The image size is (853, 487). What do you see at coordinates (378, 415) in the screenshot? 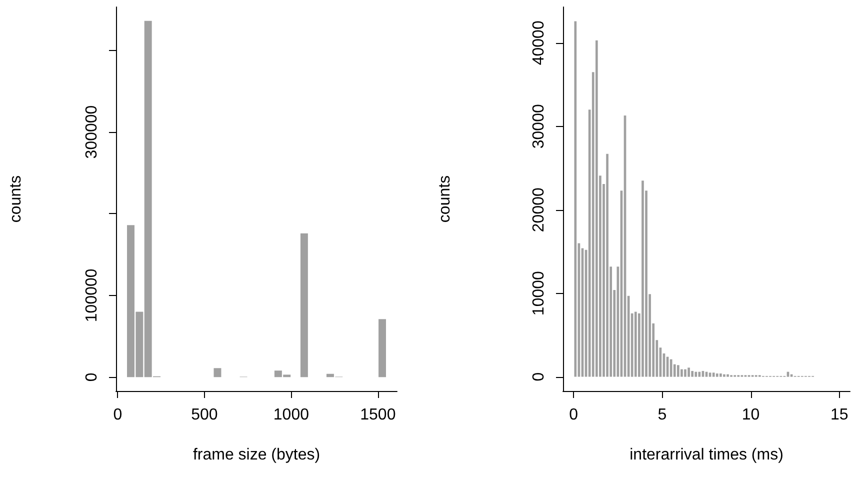
I see `x-tick-label: 1500` at bounding box center [378, 415].